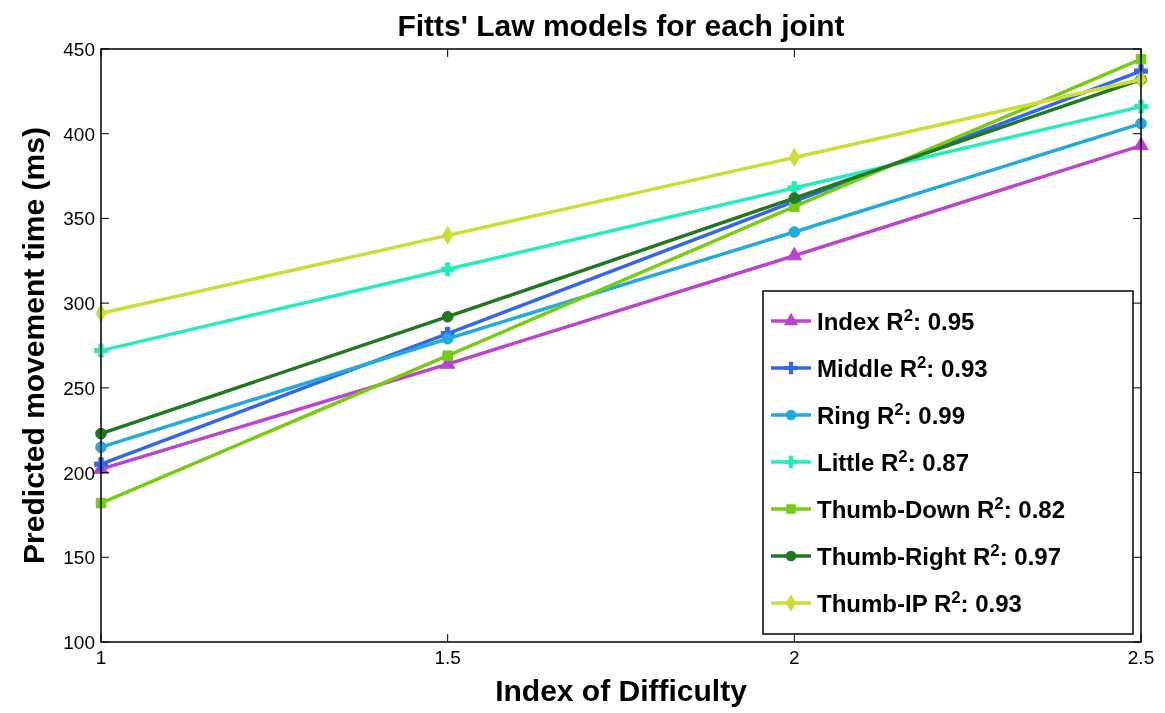 The height and width of the screenshot is (713, 1165). I want to click on legend-label: Thumb-Down R$^{2}$: 0.82, so click(941, 508).